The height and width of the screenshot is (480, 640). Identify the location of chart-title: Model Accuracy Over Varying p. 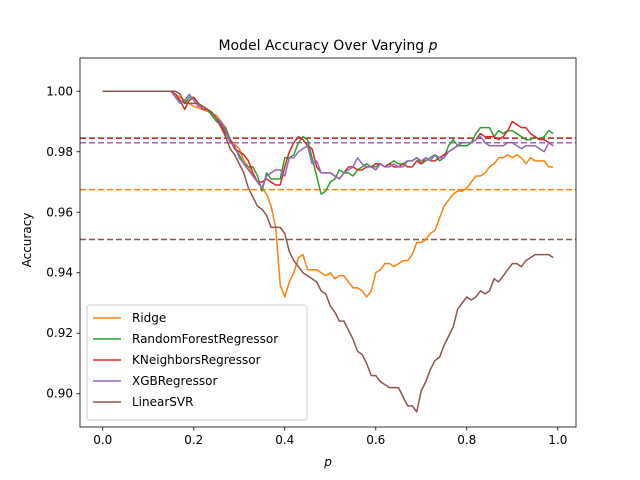
(327, 46).